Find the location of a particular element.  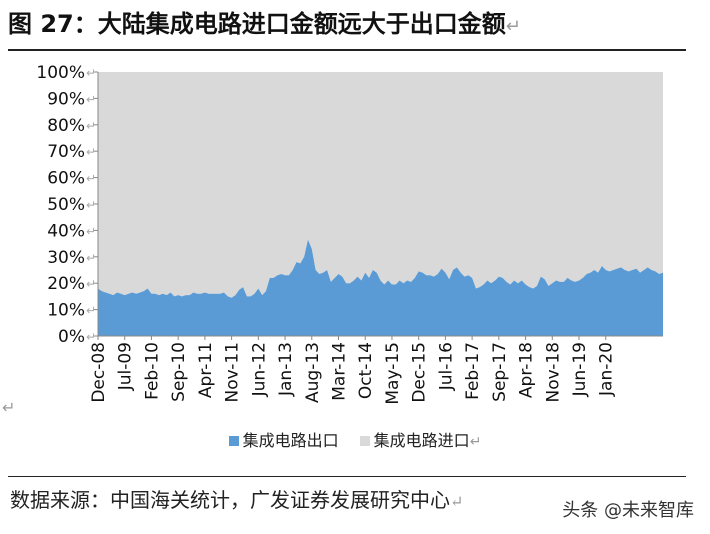

legend-item-export: 集成电路出口 is located at coordinates (283, 439).